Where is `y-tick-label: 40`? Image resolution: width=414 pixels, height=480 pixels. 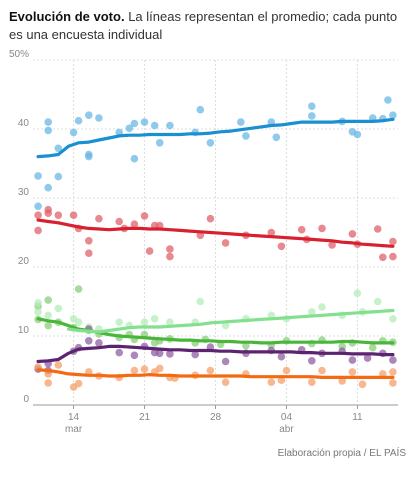 y-tick-label: 40 is located at coordinates (24, 123).